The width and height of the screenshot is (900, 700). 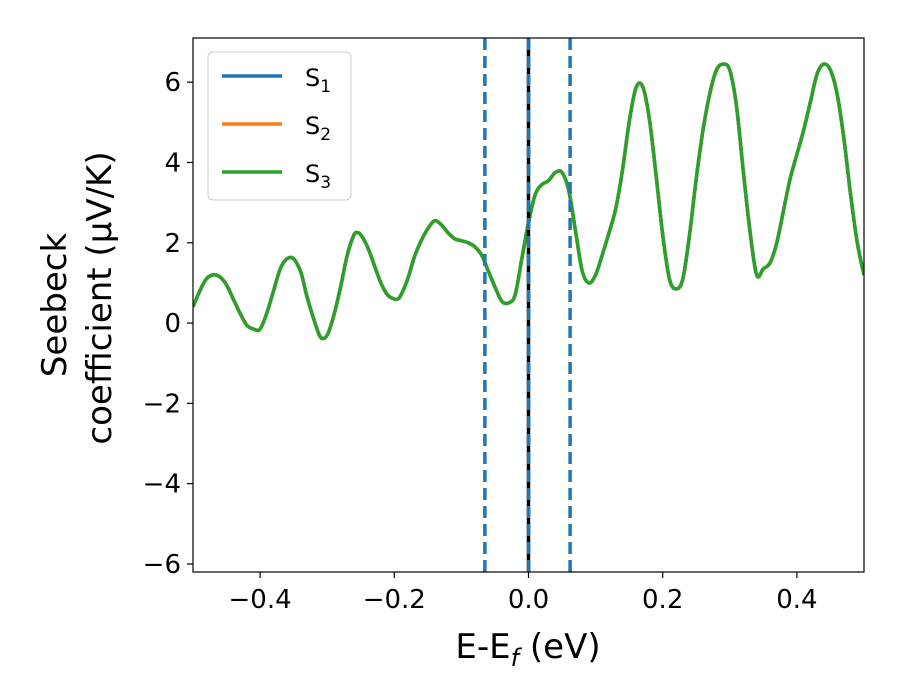 I want to click on x-ticks: −0.4 −0.2 0.0 0.2 0.4, so click(x=523, y=593).